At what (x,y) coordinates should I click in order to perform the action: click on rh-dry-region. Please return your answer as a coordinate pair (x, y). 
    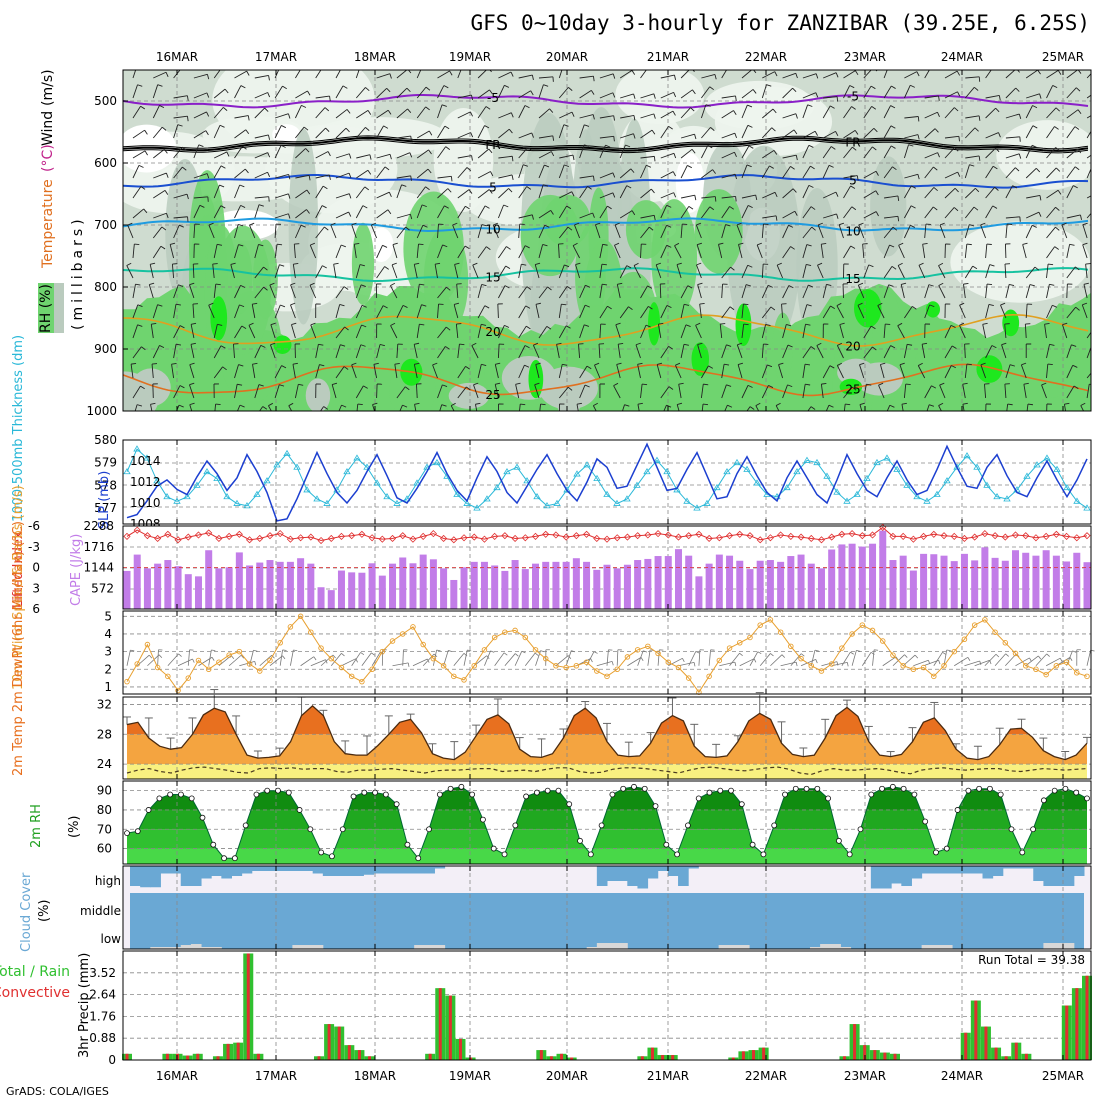
    Looking at the image, I should click on (1043, 155).